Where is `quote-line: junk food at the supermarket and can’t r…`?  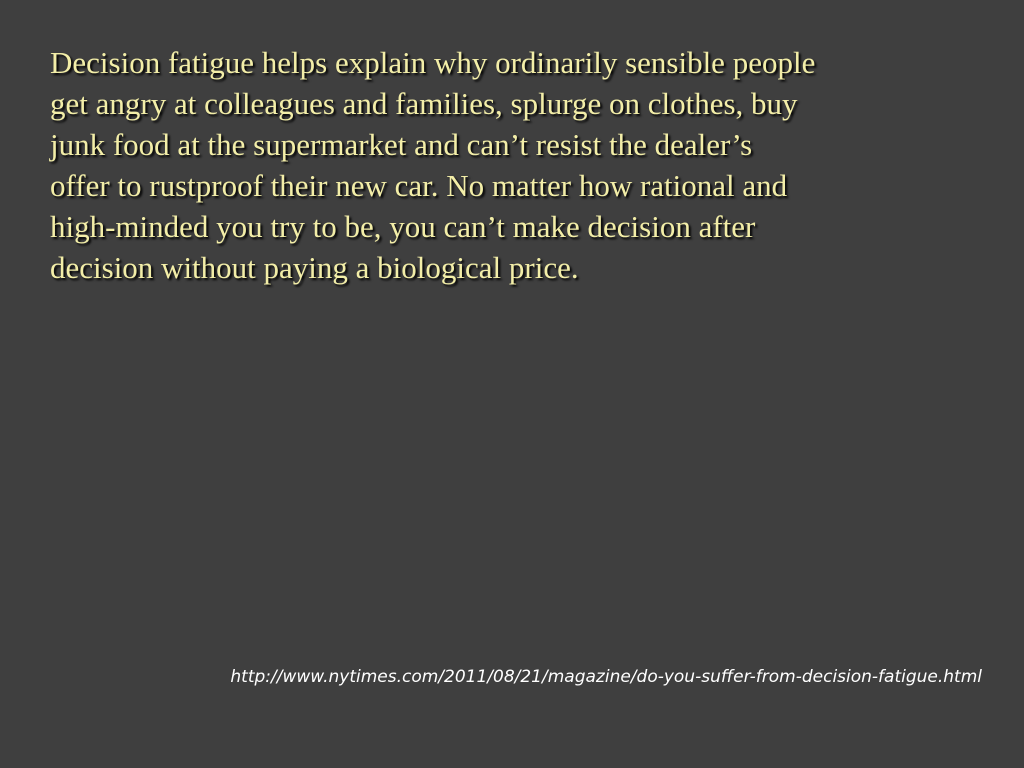
quote-line: junk food at the supermarket and can’t r… is located at coordinates (401, 144).